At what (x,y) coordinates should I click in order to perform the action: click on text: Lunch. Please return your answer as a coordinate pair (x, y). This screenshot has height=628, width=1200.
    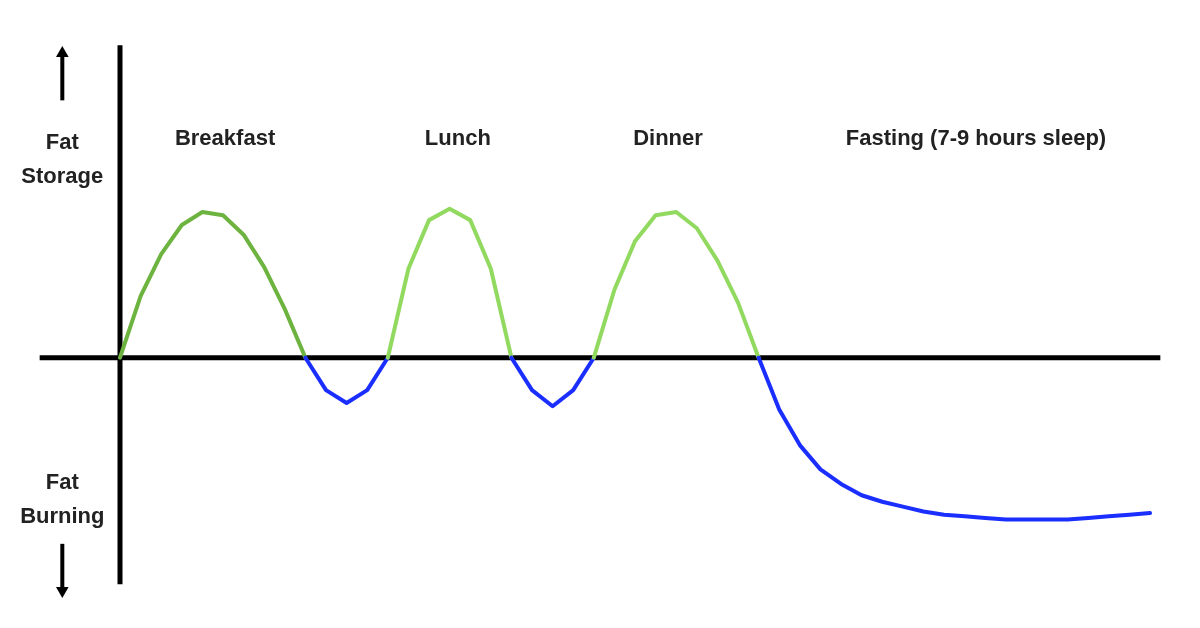
    Looking at the image, I should click on (457, 137).